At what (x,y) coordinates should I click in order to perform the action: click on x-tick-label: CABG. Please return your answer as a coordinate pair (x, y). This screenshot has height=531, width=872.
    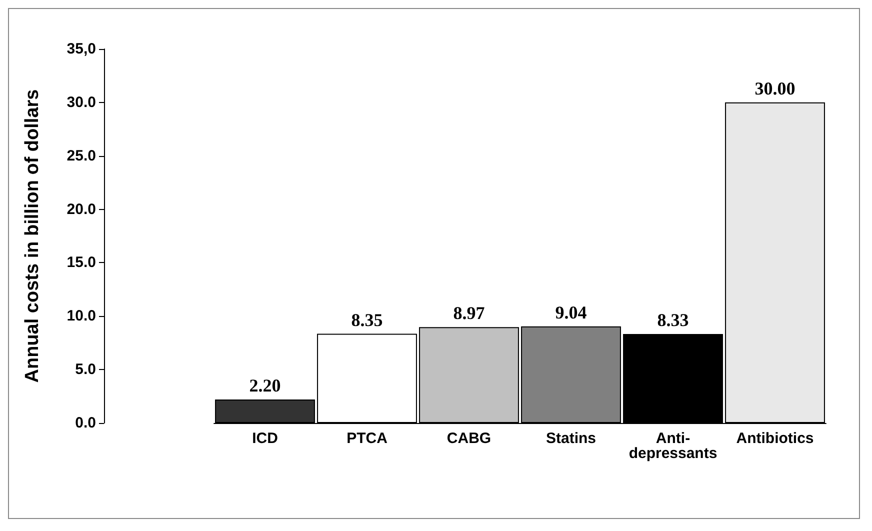
    Looking at the image, I should click on (469, 438).